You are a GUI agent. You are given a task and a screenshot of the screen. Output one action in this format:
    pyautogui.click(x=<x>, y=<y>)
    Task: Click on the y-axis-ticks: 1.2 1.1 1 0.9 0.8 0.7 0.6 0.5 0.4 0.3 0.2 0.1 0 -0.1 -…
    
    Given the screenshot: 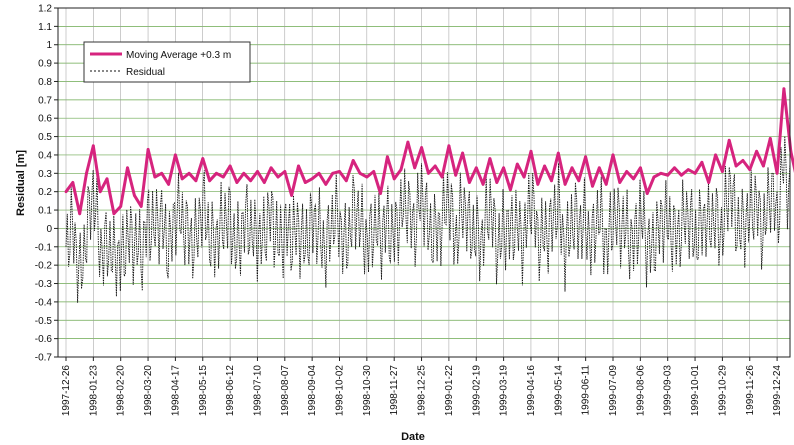 What is the action you would take?
    pyautogui.click(x=46, y=184)
    